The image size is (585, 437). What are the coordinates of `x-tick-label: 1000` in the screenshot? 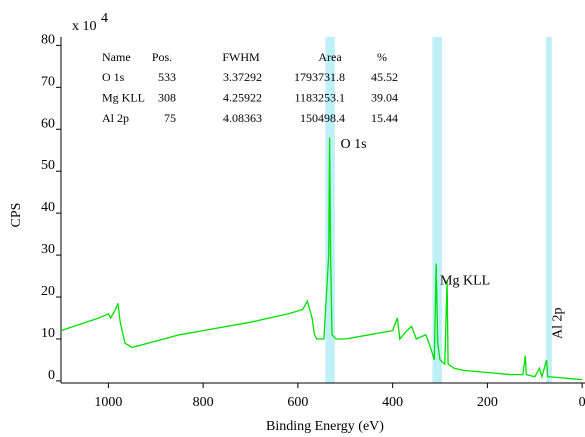 It's located at (108, 402).